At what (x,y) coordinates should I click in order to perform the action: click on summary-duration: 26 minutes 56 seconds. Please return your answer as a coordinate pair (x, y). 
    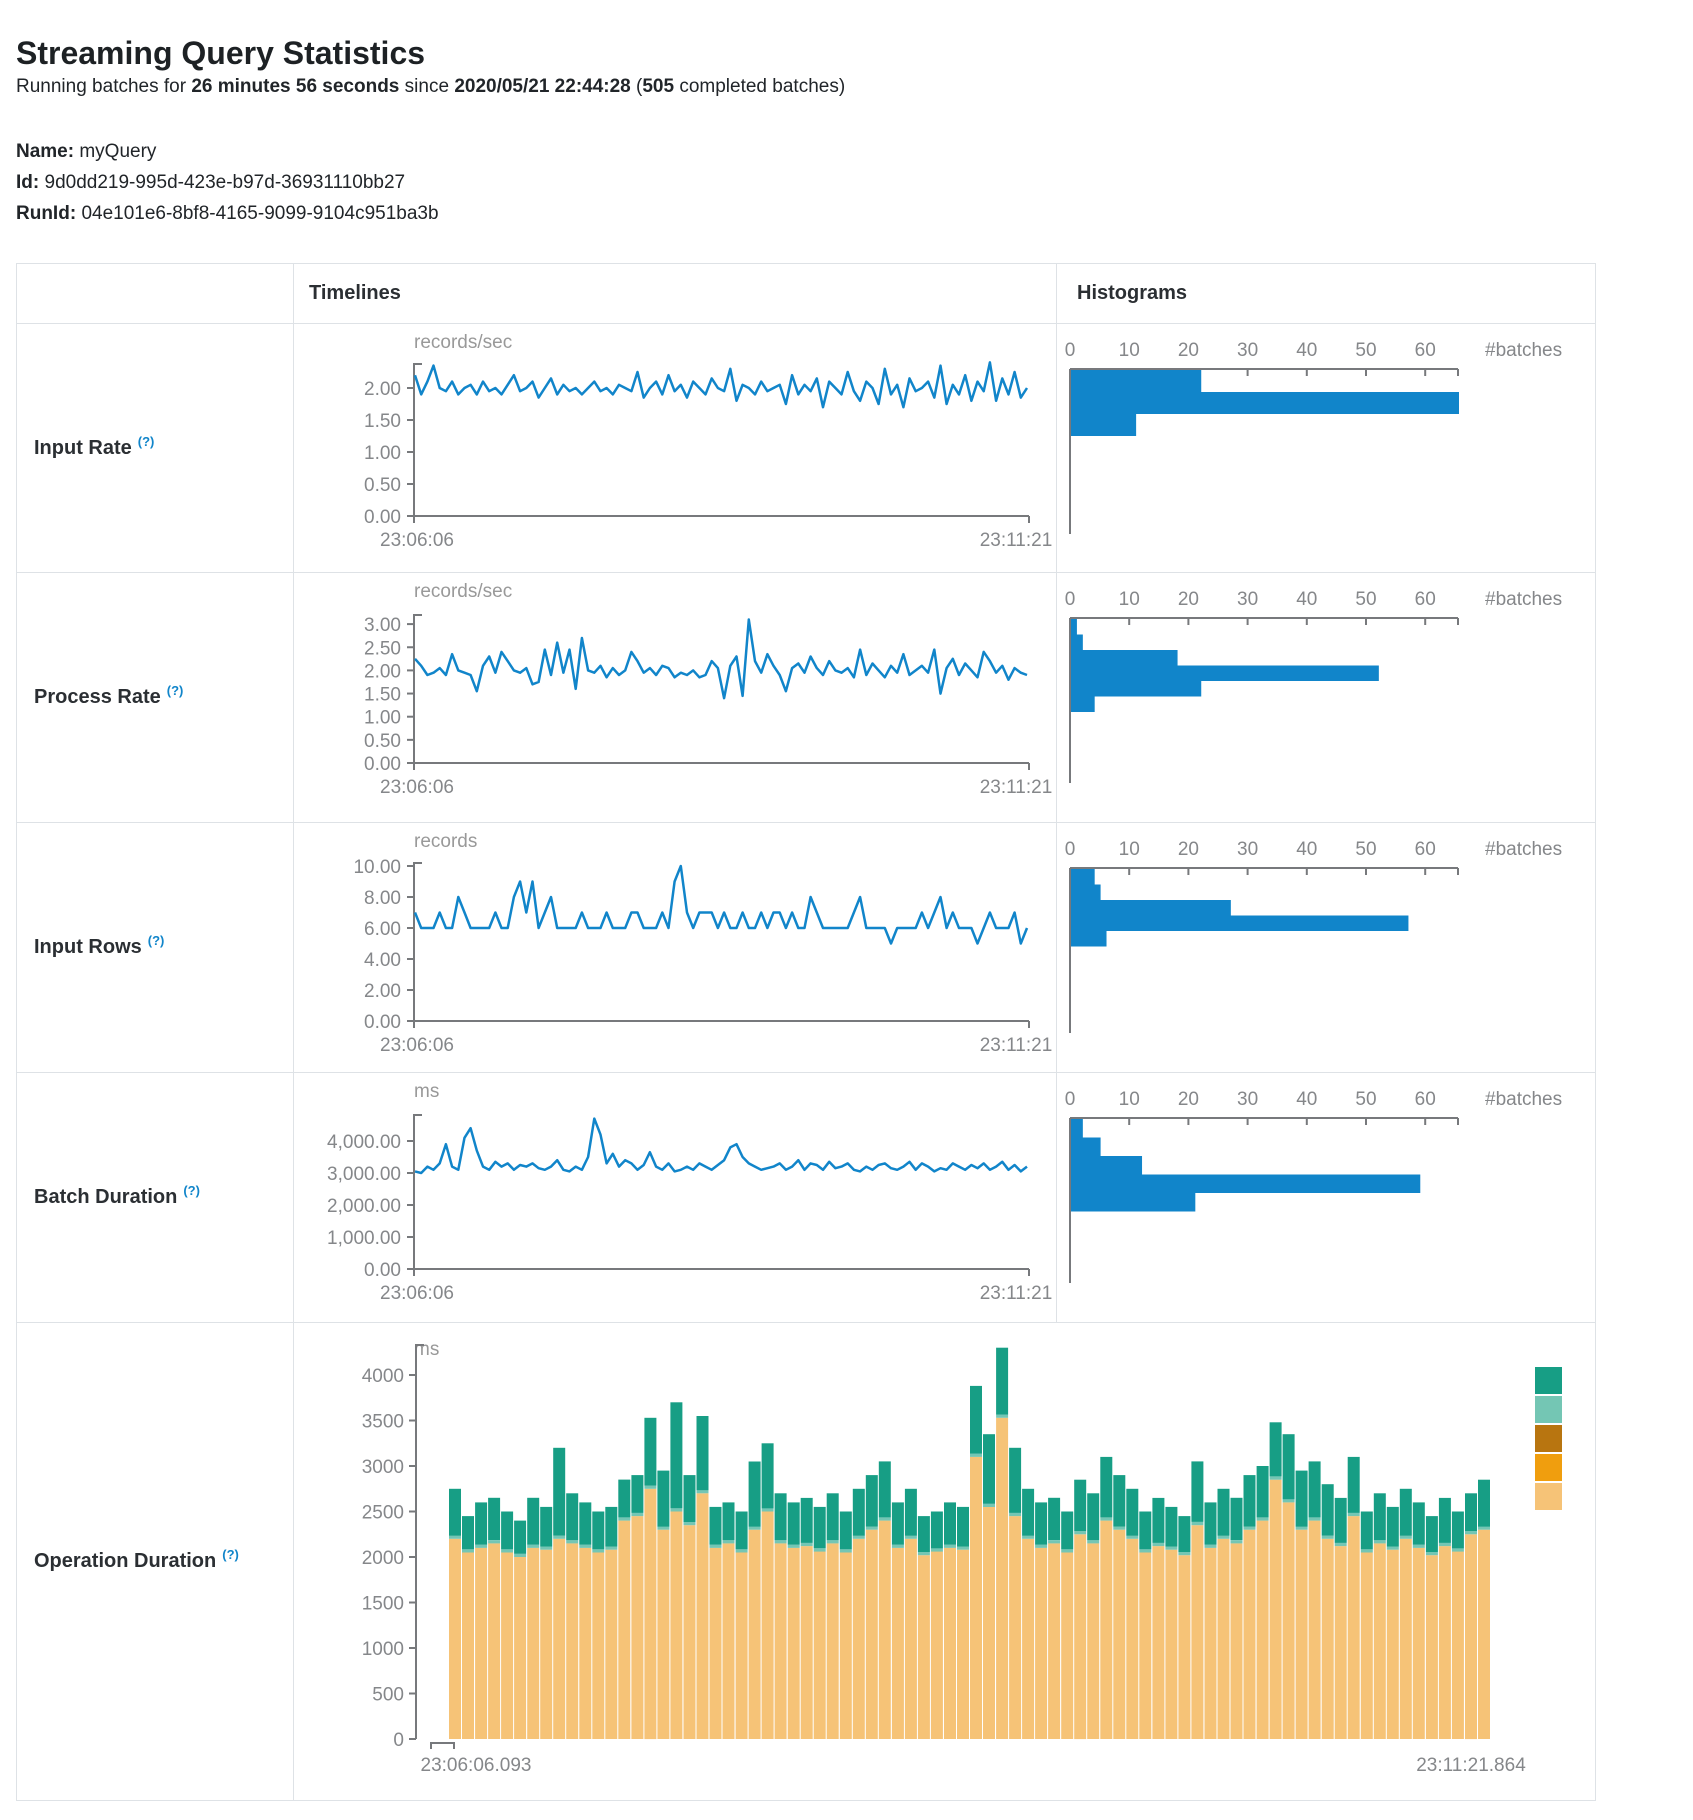
    Looking at the image, I should click on (295, 86).